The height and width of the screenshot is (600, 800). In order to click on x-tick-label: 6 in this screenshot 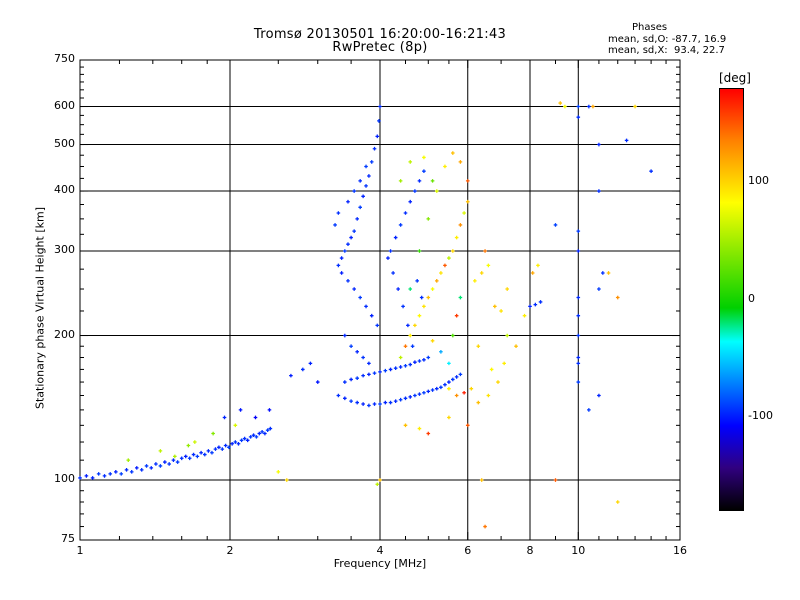, I will do `click(468, 550)`.